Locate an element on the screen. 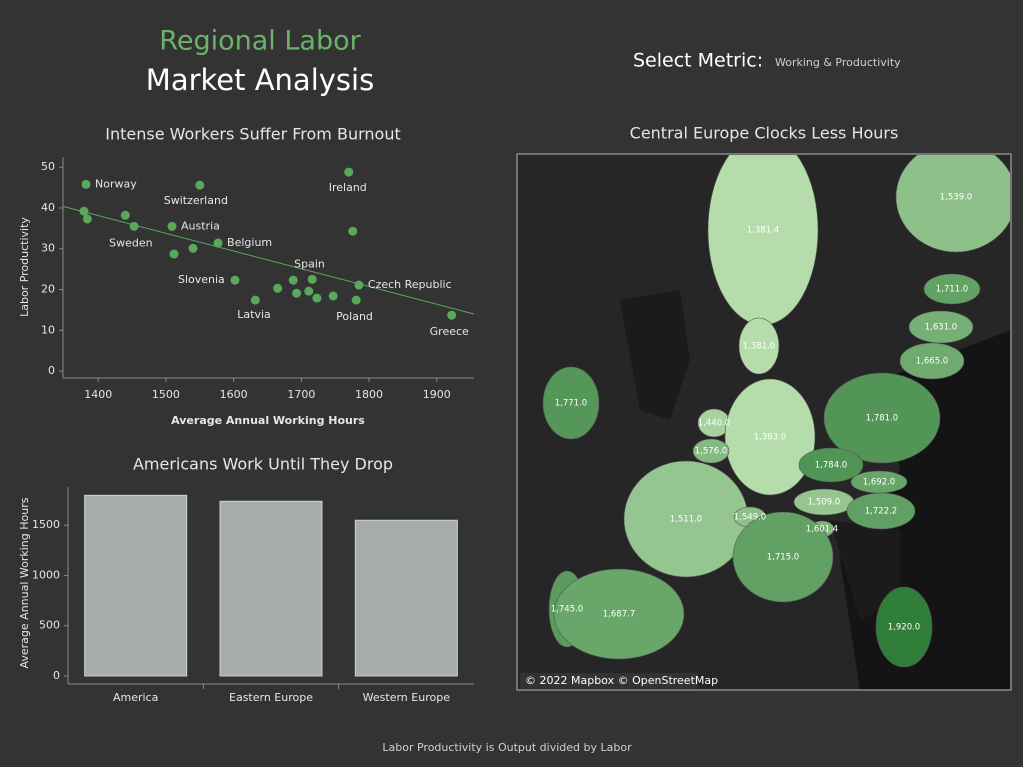  region-label: 1,784.0 is located at coordinates (831, 466).